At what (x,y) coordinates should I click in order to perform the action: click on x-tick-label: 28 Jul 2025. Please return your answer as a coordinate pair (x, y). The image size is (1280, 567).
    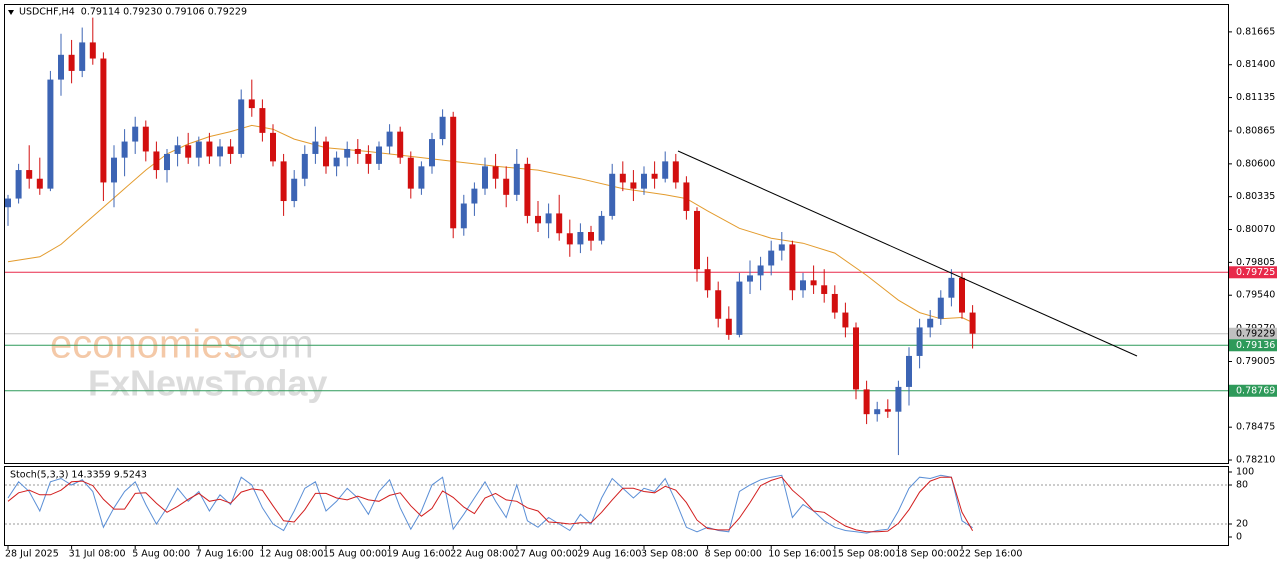
    Looking at the image, I should click on (32, 554).